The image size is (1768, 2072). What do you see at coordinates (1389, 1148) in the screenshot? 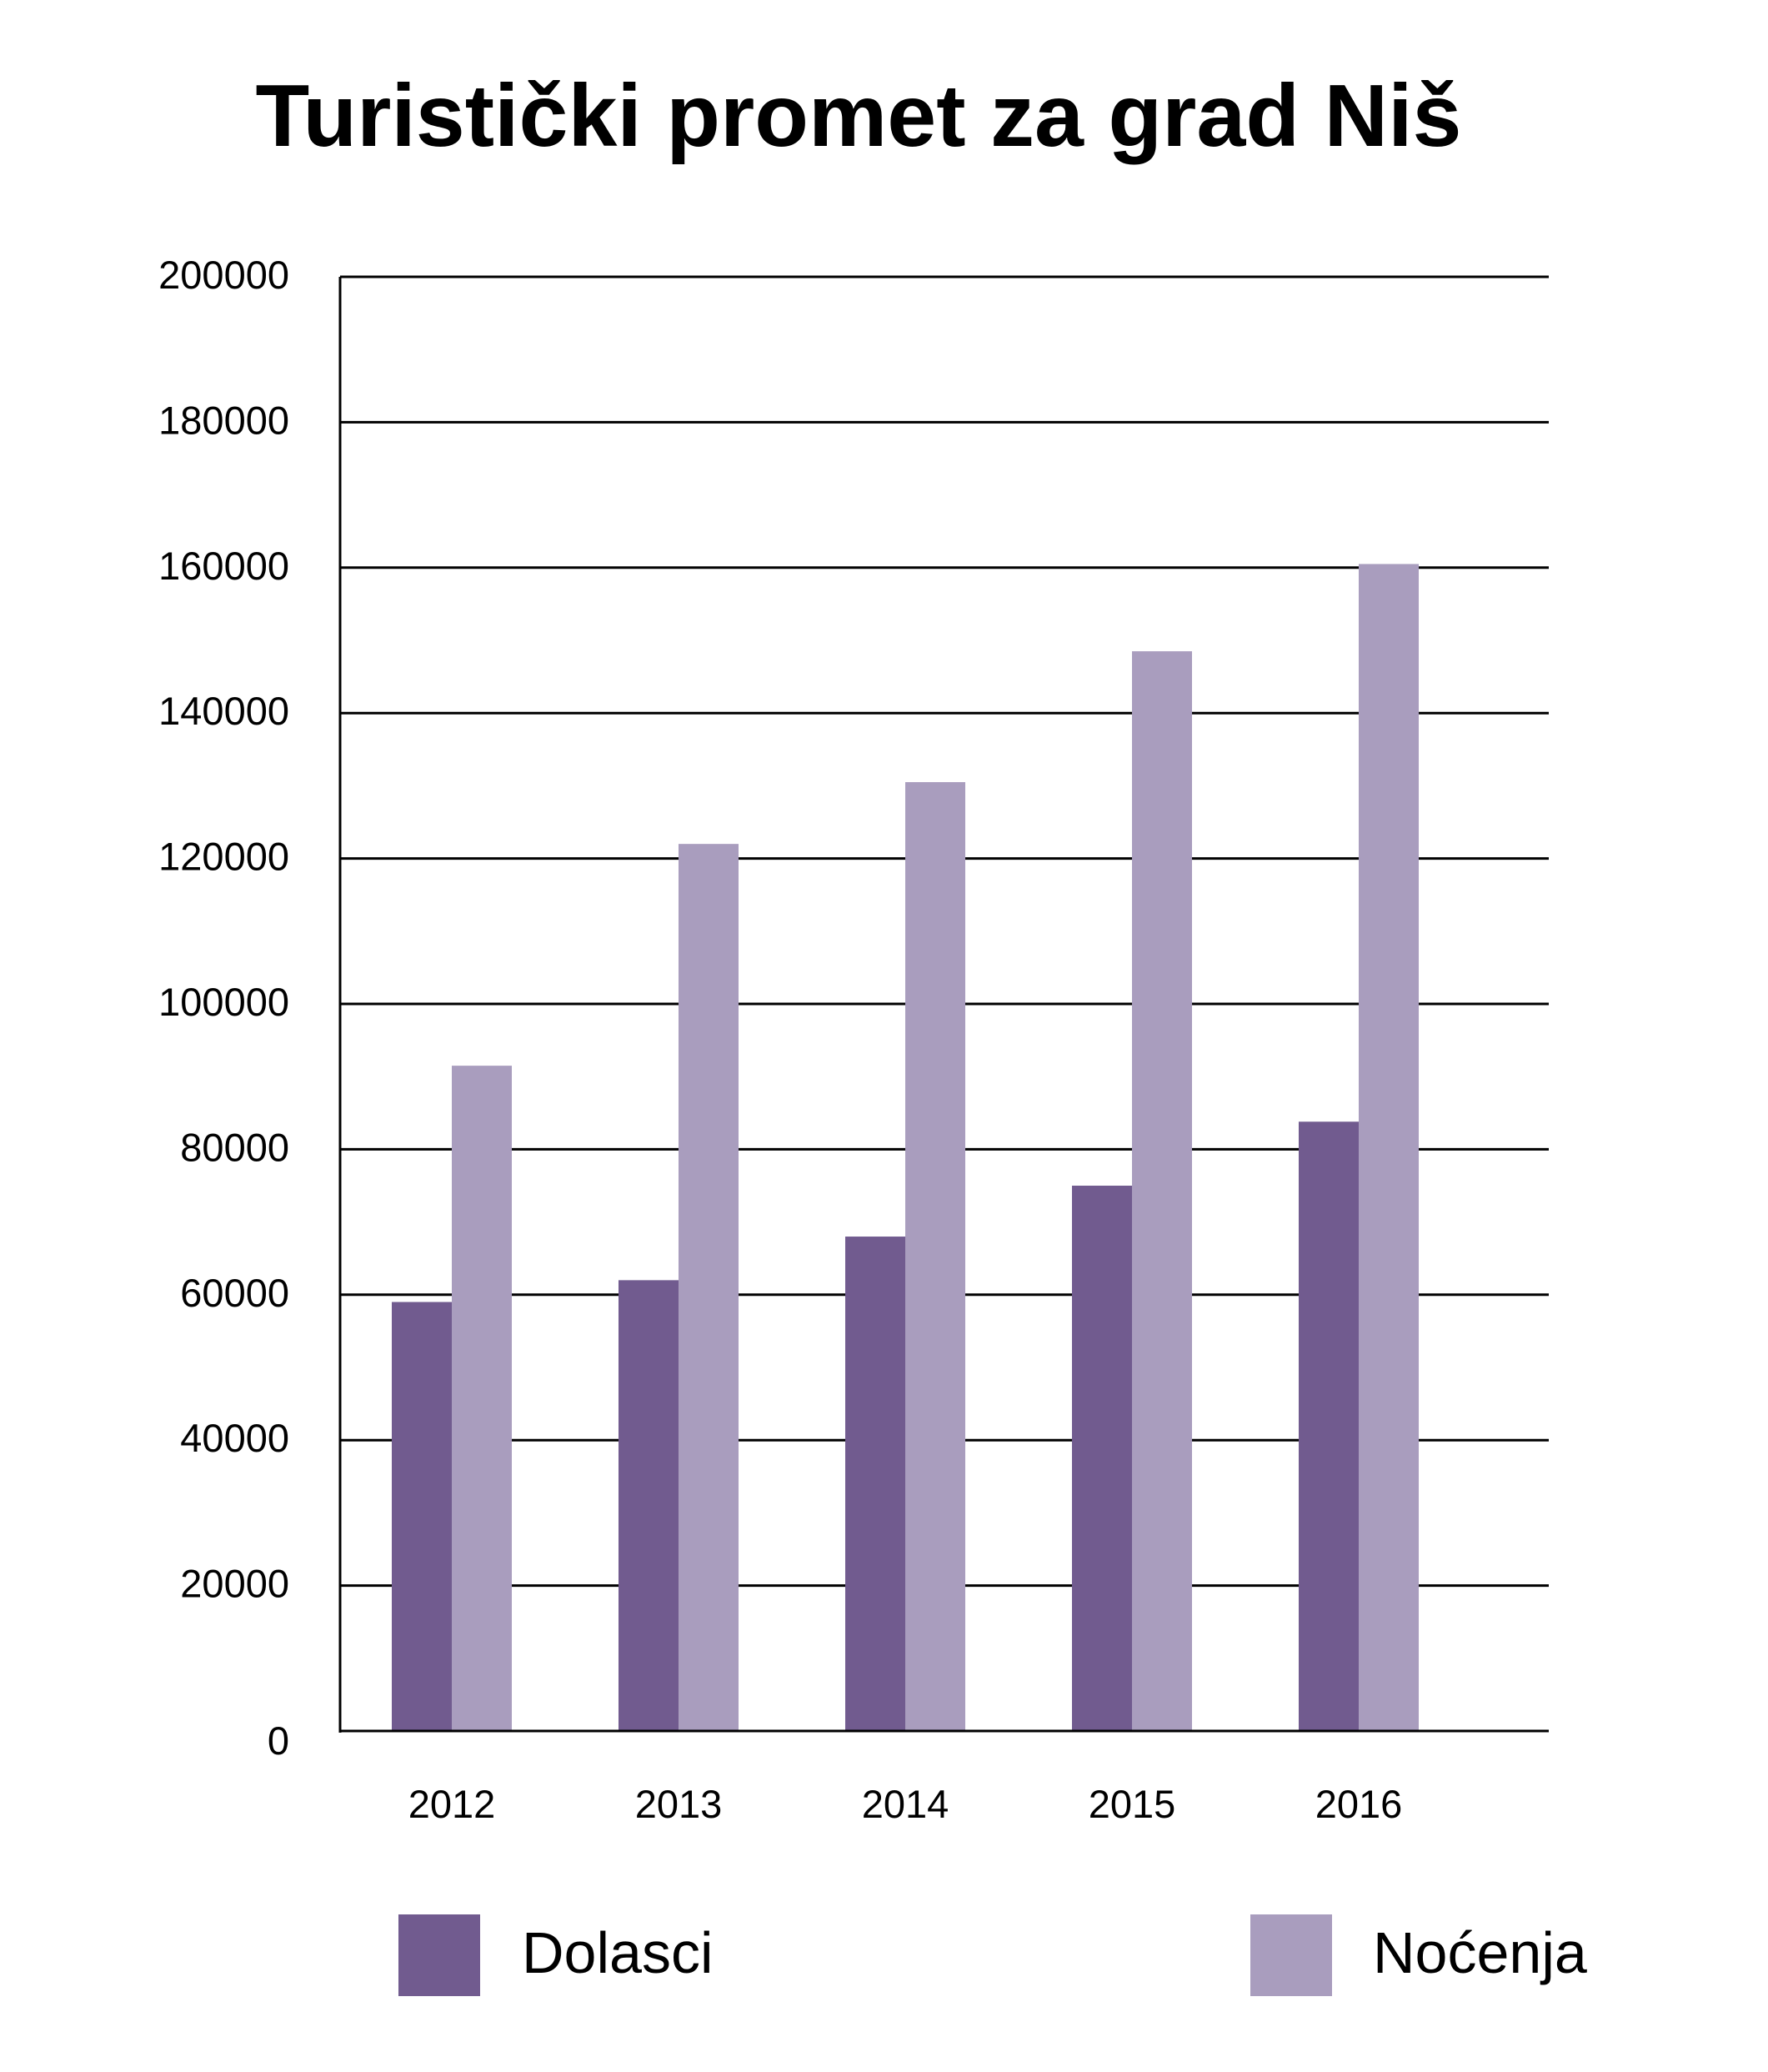
I see `bar-no-enja-2016: Noćenja 2016: 160500` at bounding box center [1389, 1148].